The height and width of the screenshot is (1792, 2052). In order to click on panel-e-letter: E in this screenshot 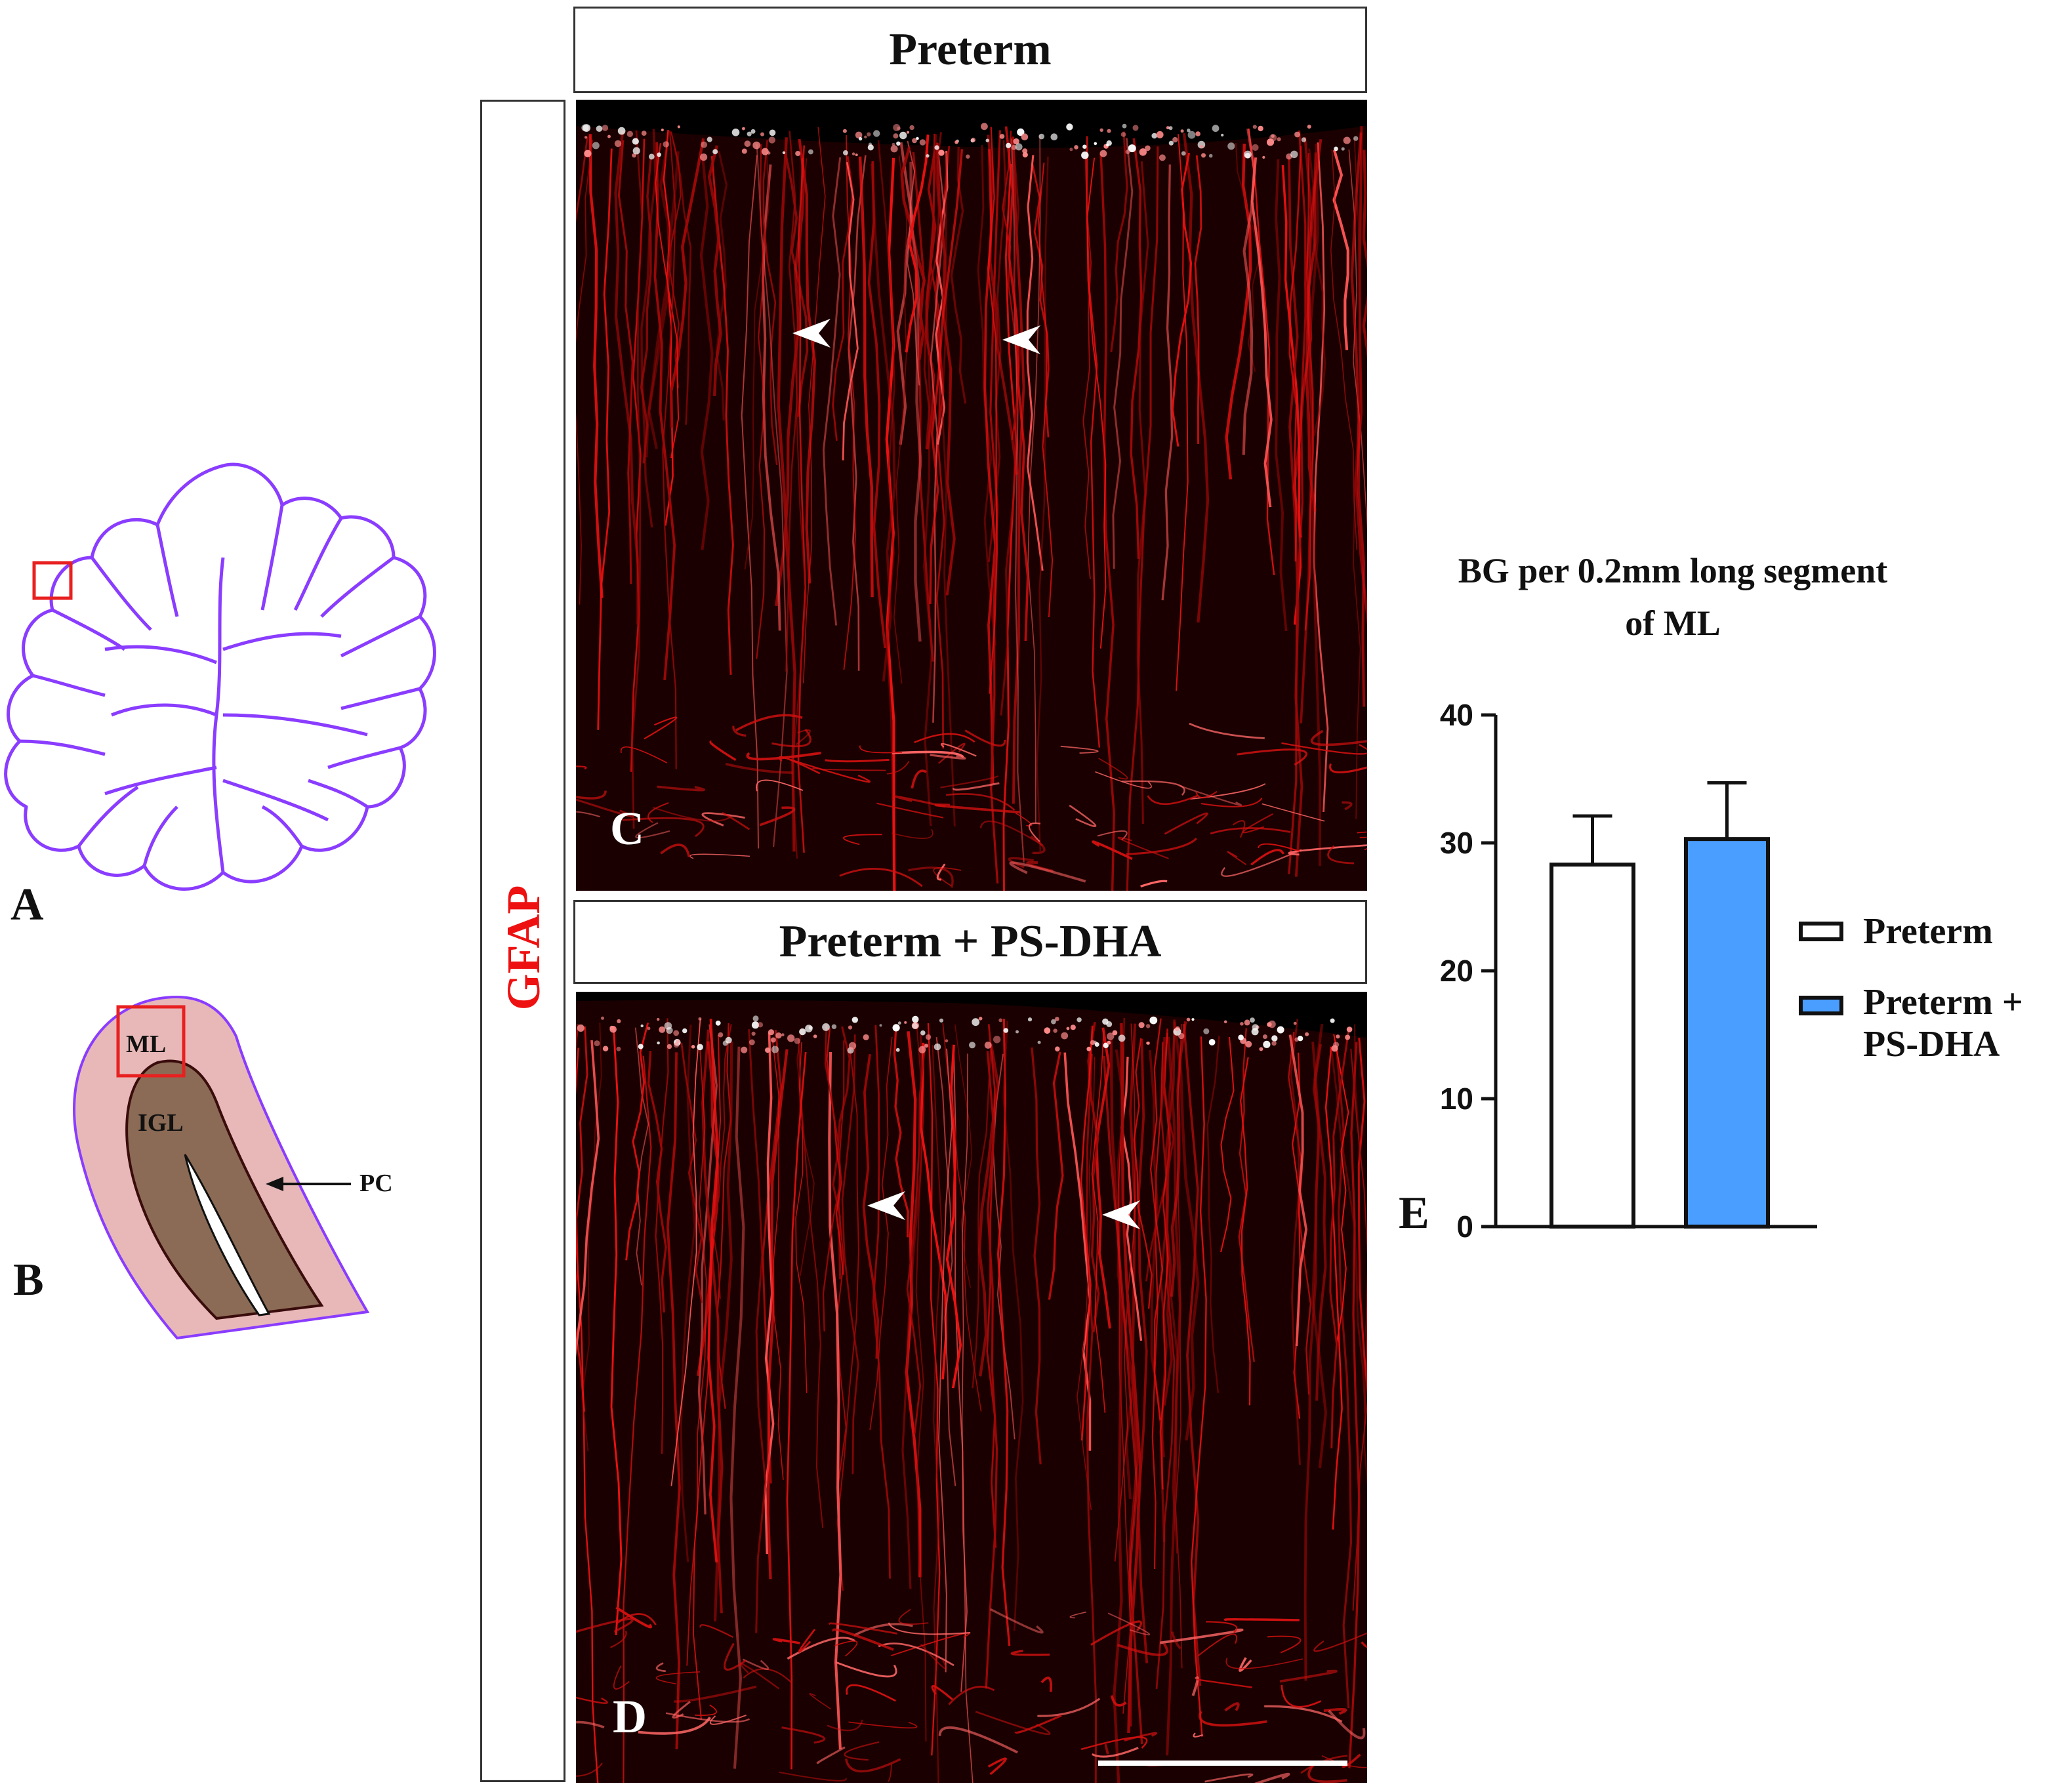, I will do `click(1414, 1213)`.